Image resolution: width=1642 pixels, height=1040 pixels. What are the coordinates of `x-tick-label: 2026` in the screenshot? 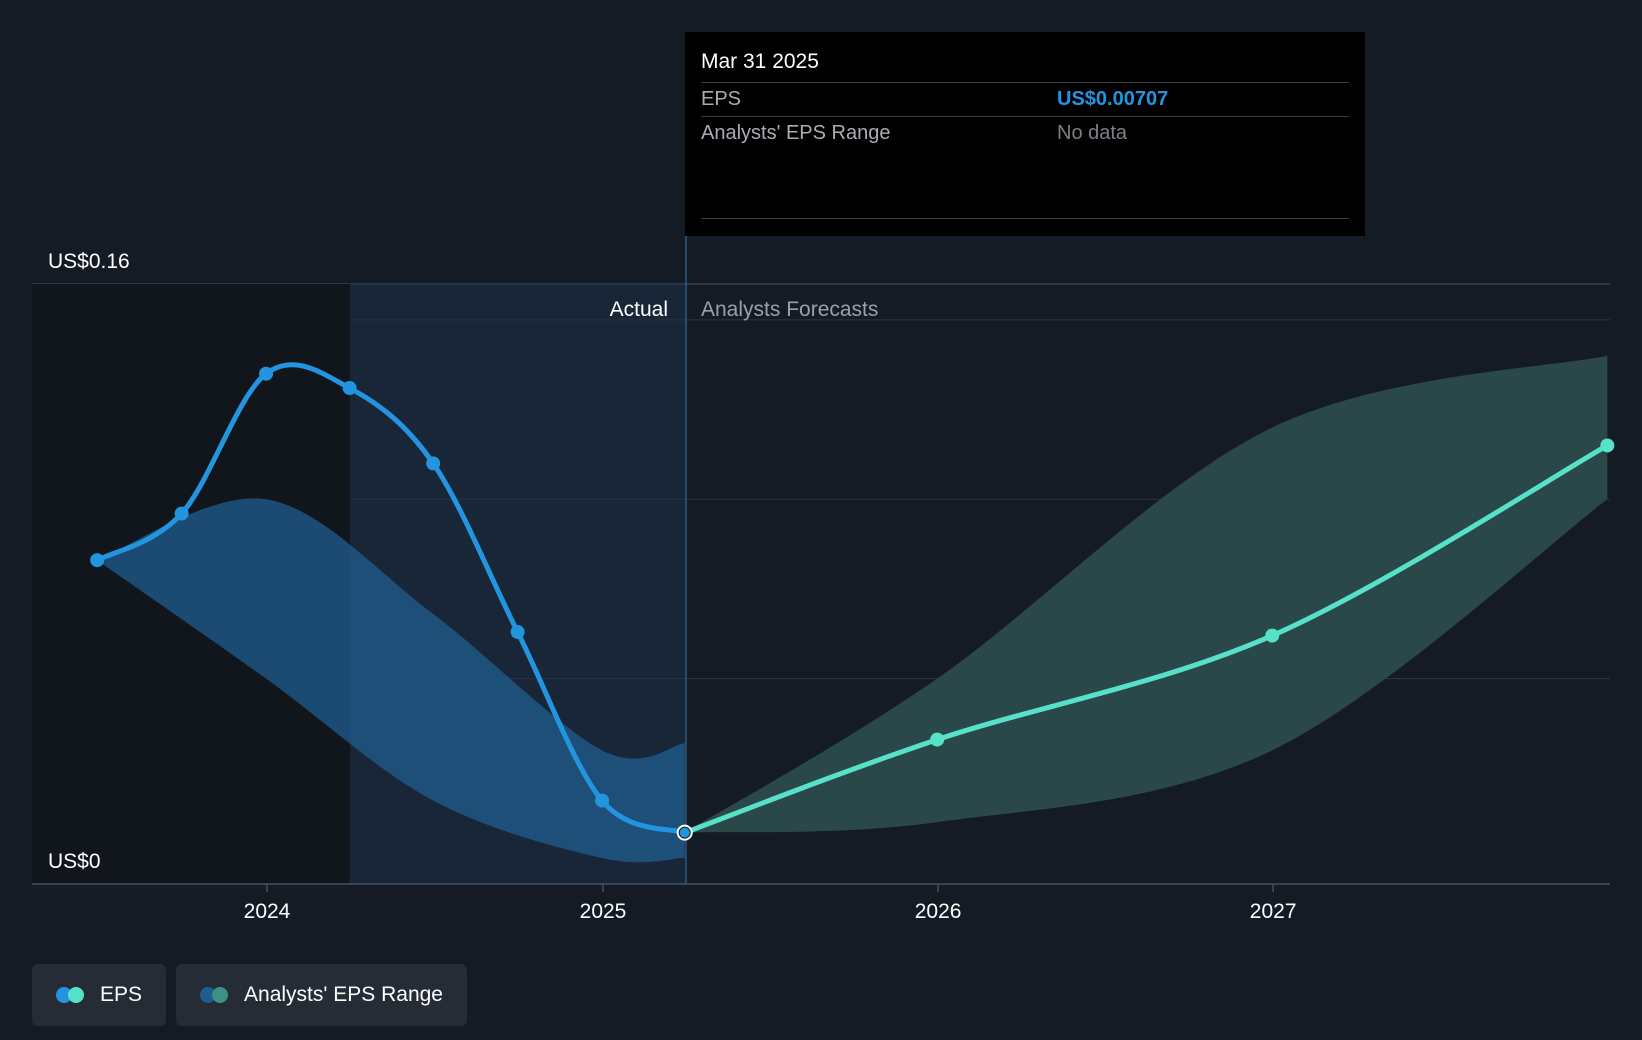 It's located at (938, 911).